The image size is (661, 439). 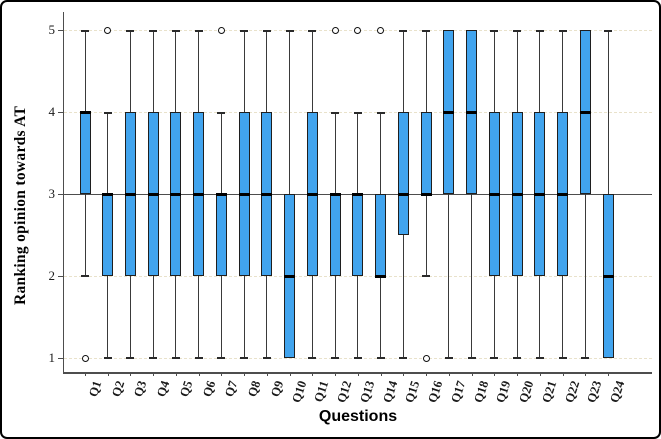 I want to click on upper-whisker-cap-Q16, so click(x=426, y=31).